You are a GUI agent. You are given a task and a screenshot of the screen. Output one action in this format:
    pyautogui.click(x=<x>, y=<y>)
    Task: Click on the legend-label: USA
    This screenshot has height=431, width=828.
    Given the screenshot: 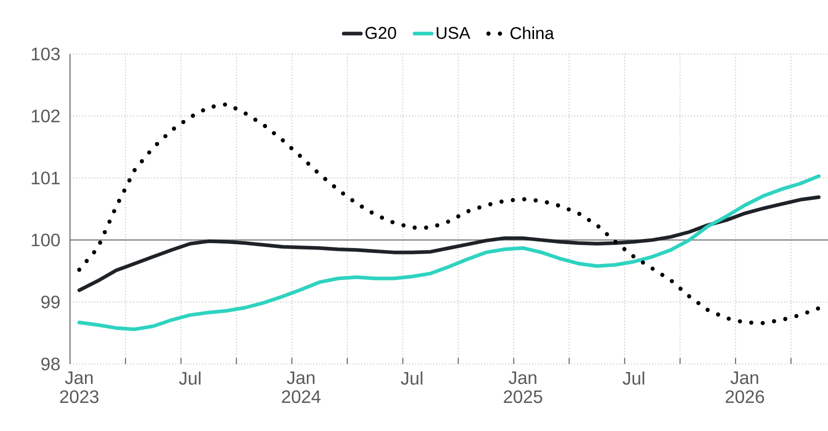 What is the action you would take?
    pyautogui.click(x=453, y=32)
    